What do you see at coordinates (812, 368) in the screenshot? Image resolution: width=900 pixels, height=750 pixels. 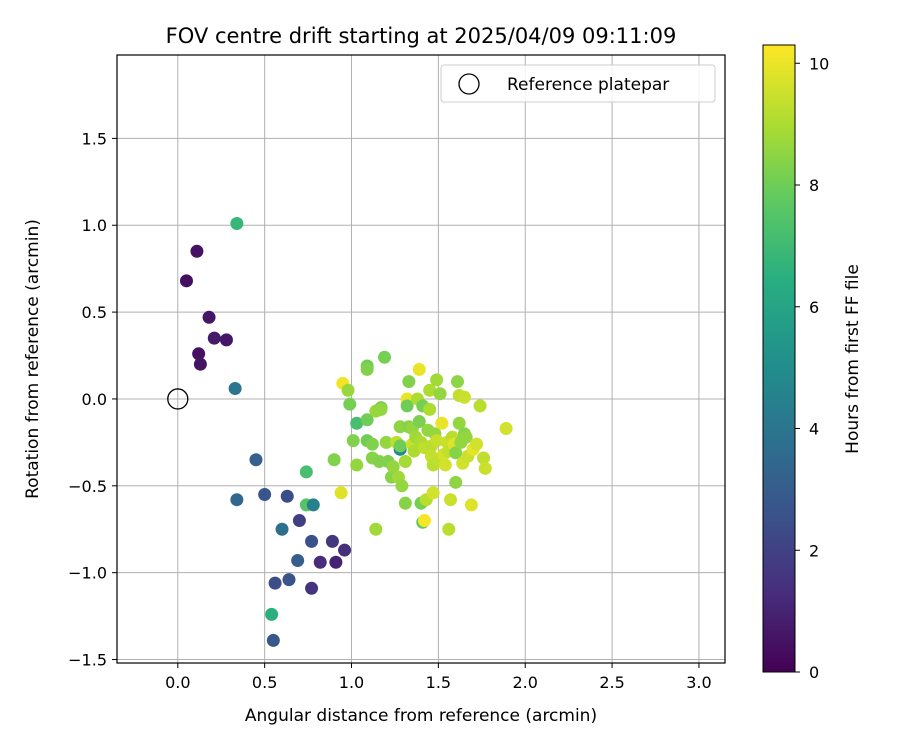 I see `colorbar-ticks: 0 2 4 6 8 10` at bounding box center [812, 368].